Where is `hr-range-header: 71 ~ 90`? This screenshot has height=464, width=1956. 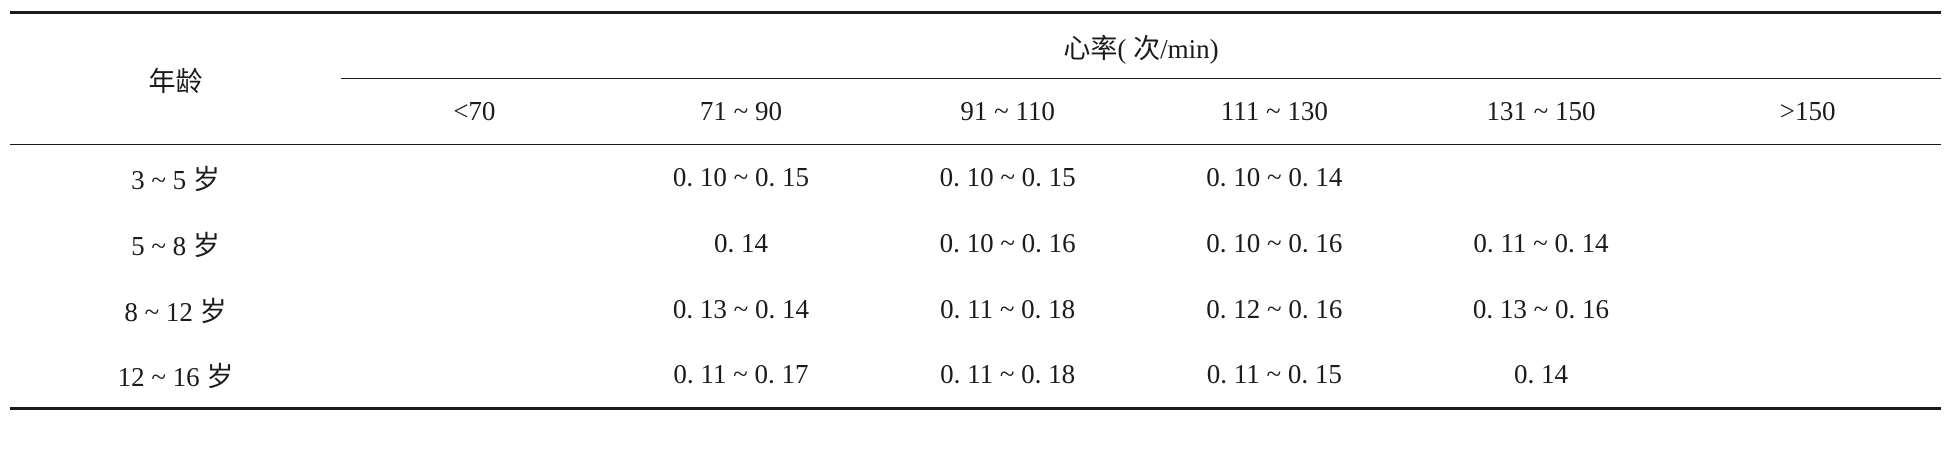
hr-range-header: 71 ~ 90 is located at coordinates (741, 111).